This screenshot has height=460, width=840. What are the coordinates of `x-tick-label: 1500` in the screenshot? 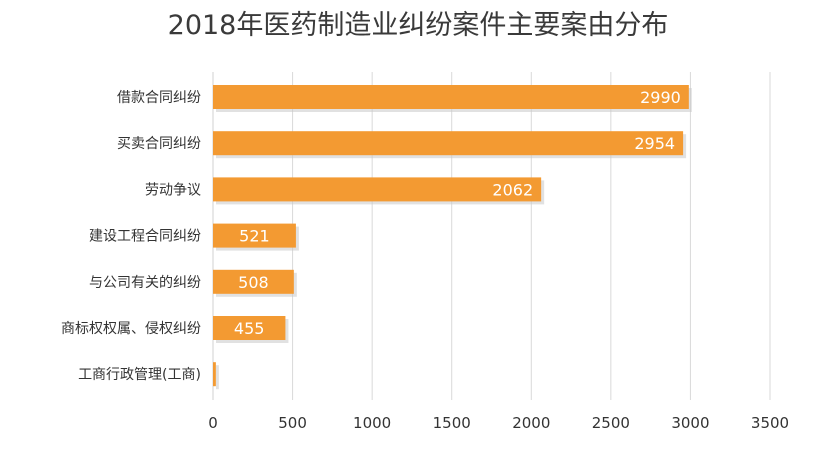 It's located at (452, 423).